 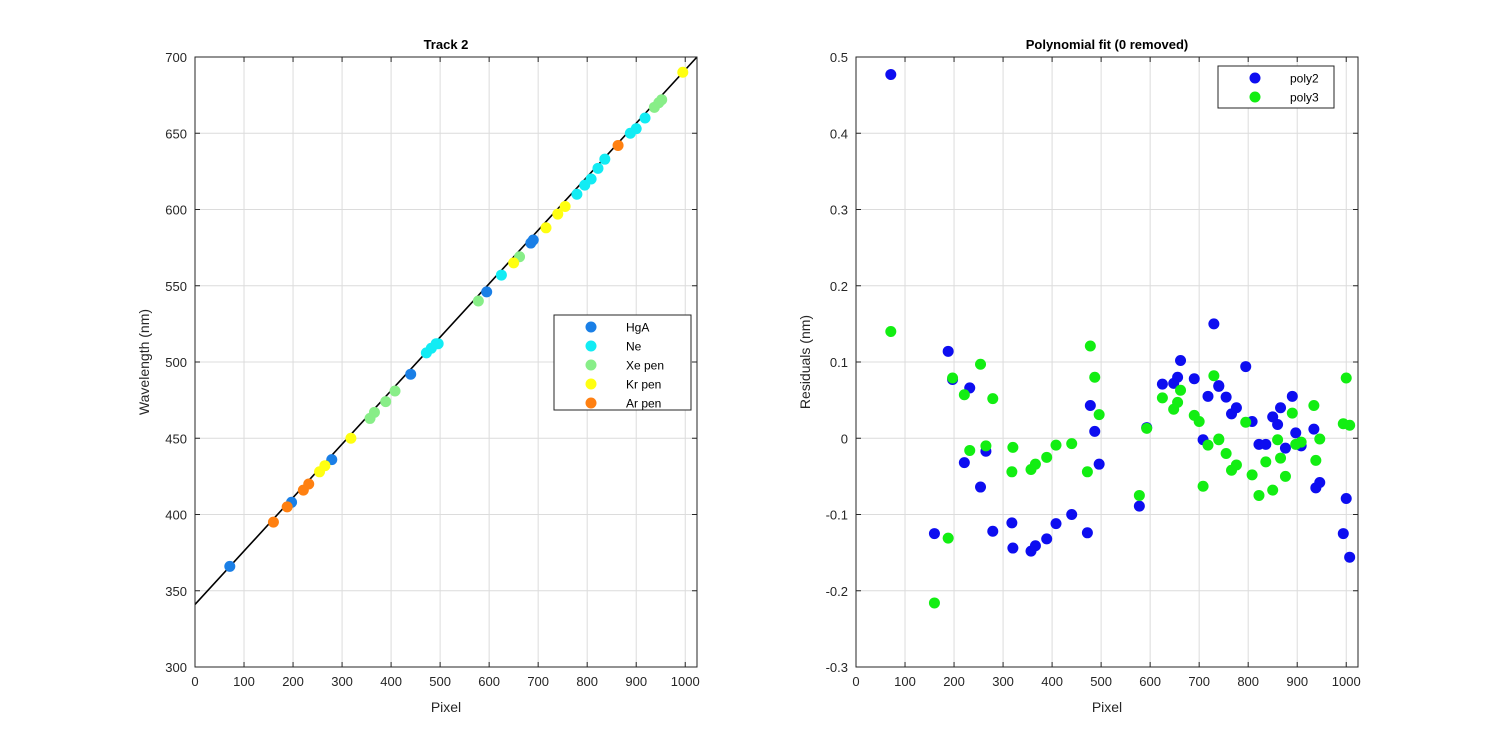 I want to click on y-tick-label: -0.2, so click(x=837, y=591).